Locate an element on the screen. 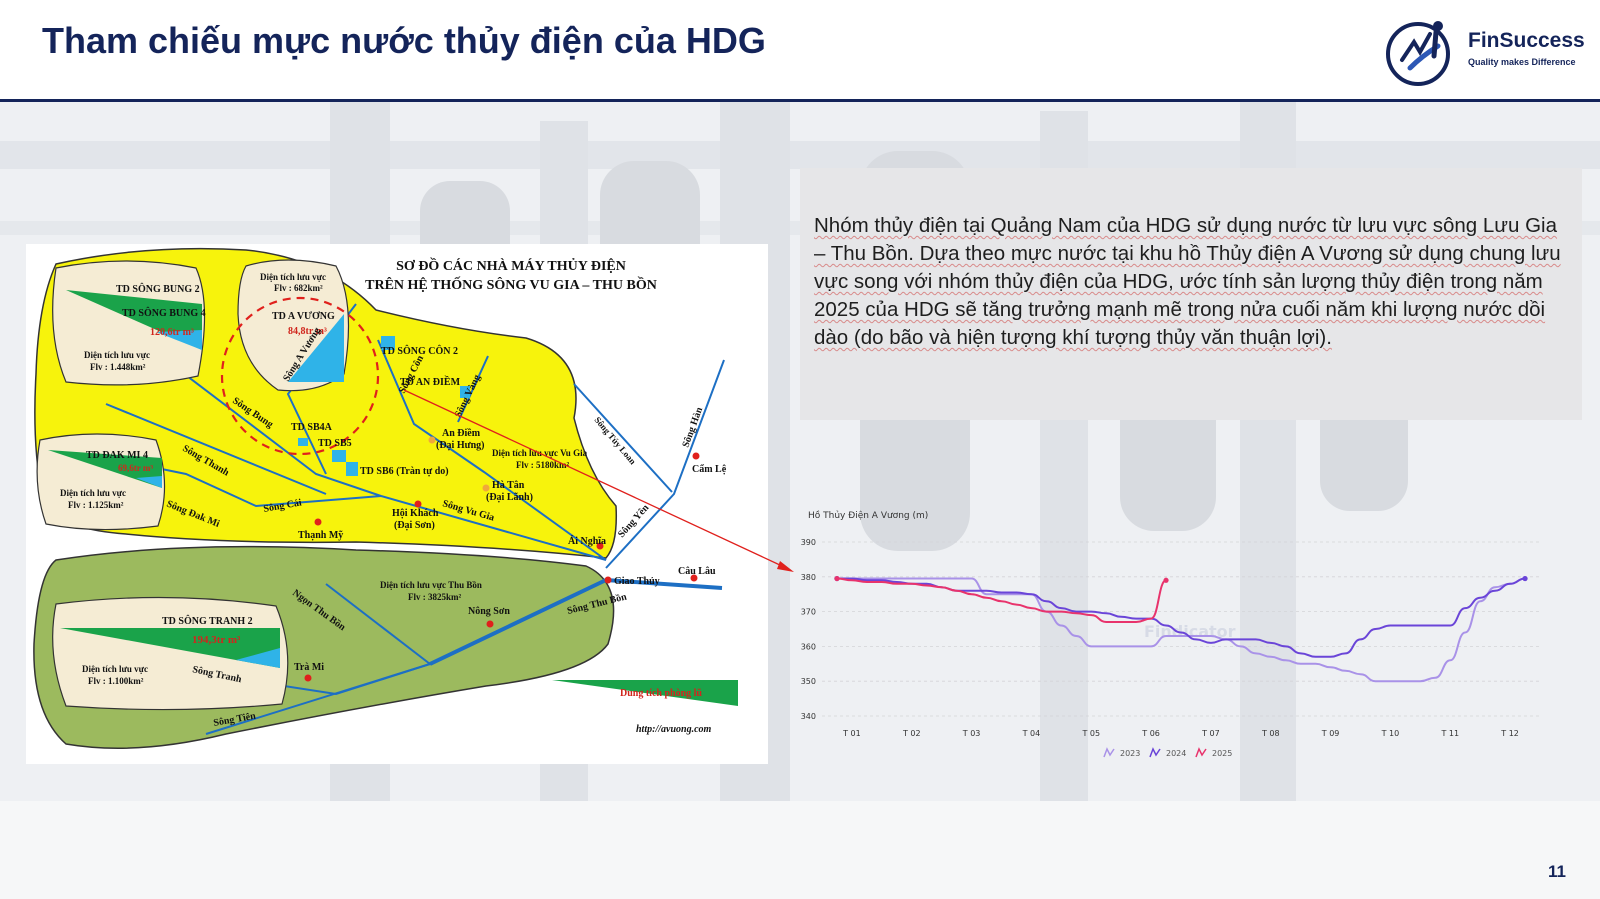 This screenshot has height=899, width=1600. chart-title: Hồ Thủy Điện A Vương (m) is located at coordinates (868, 515).